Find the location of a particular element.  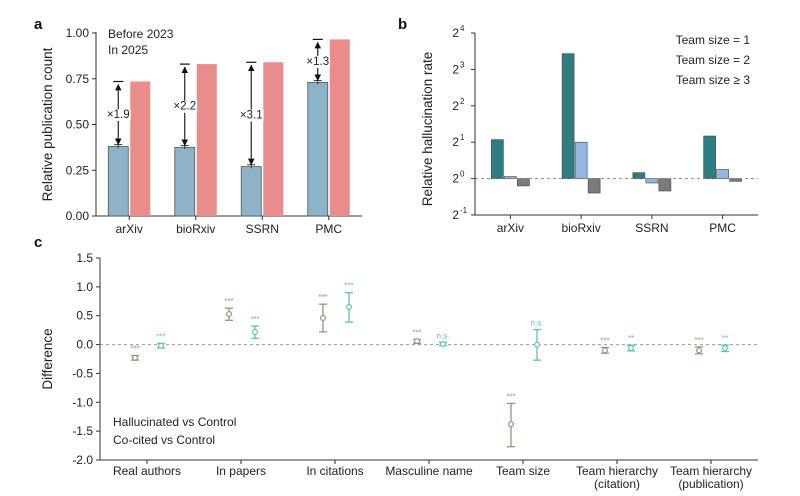

panel-b-y-tick-exponent: 1 is located at coordinates (462, 137).